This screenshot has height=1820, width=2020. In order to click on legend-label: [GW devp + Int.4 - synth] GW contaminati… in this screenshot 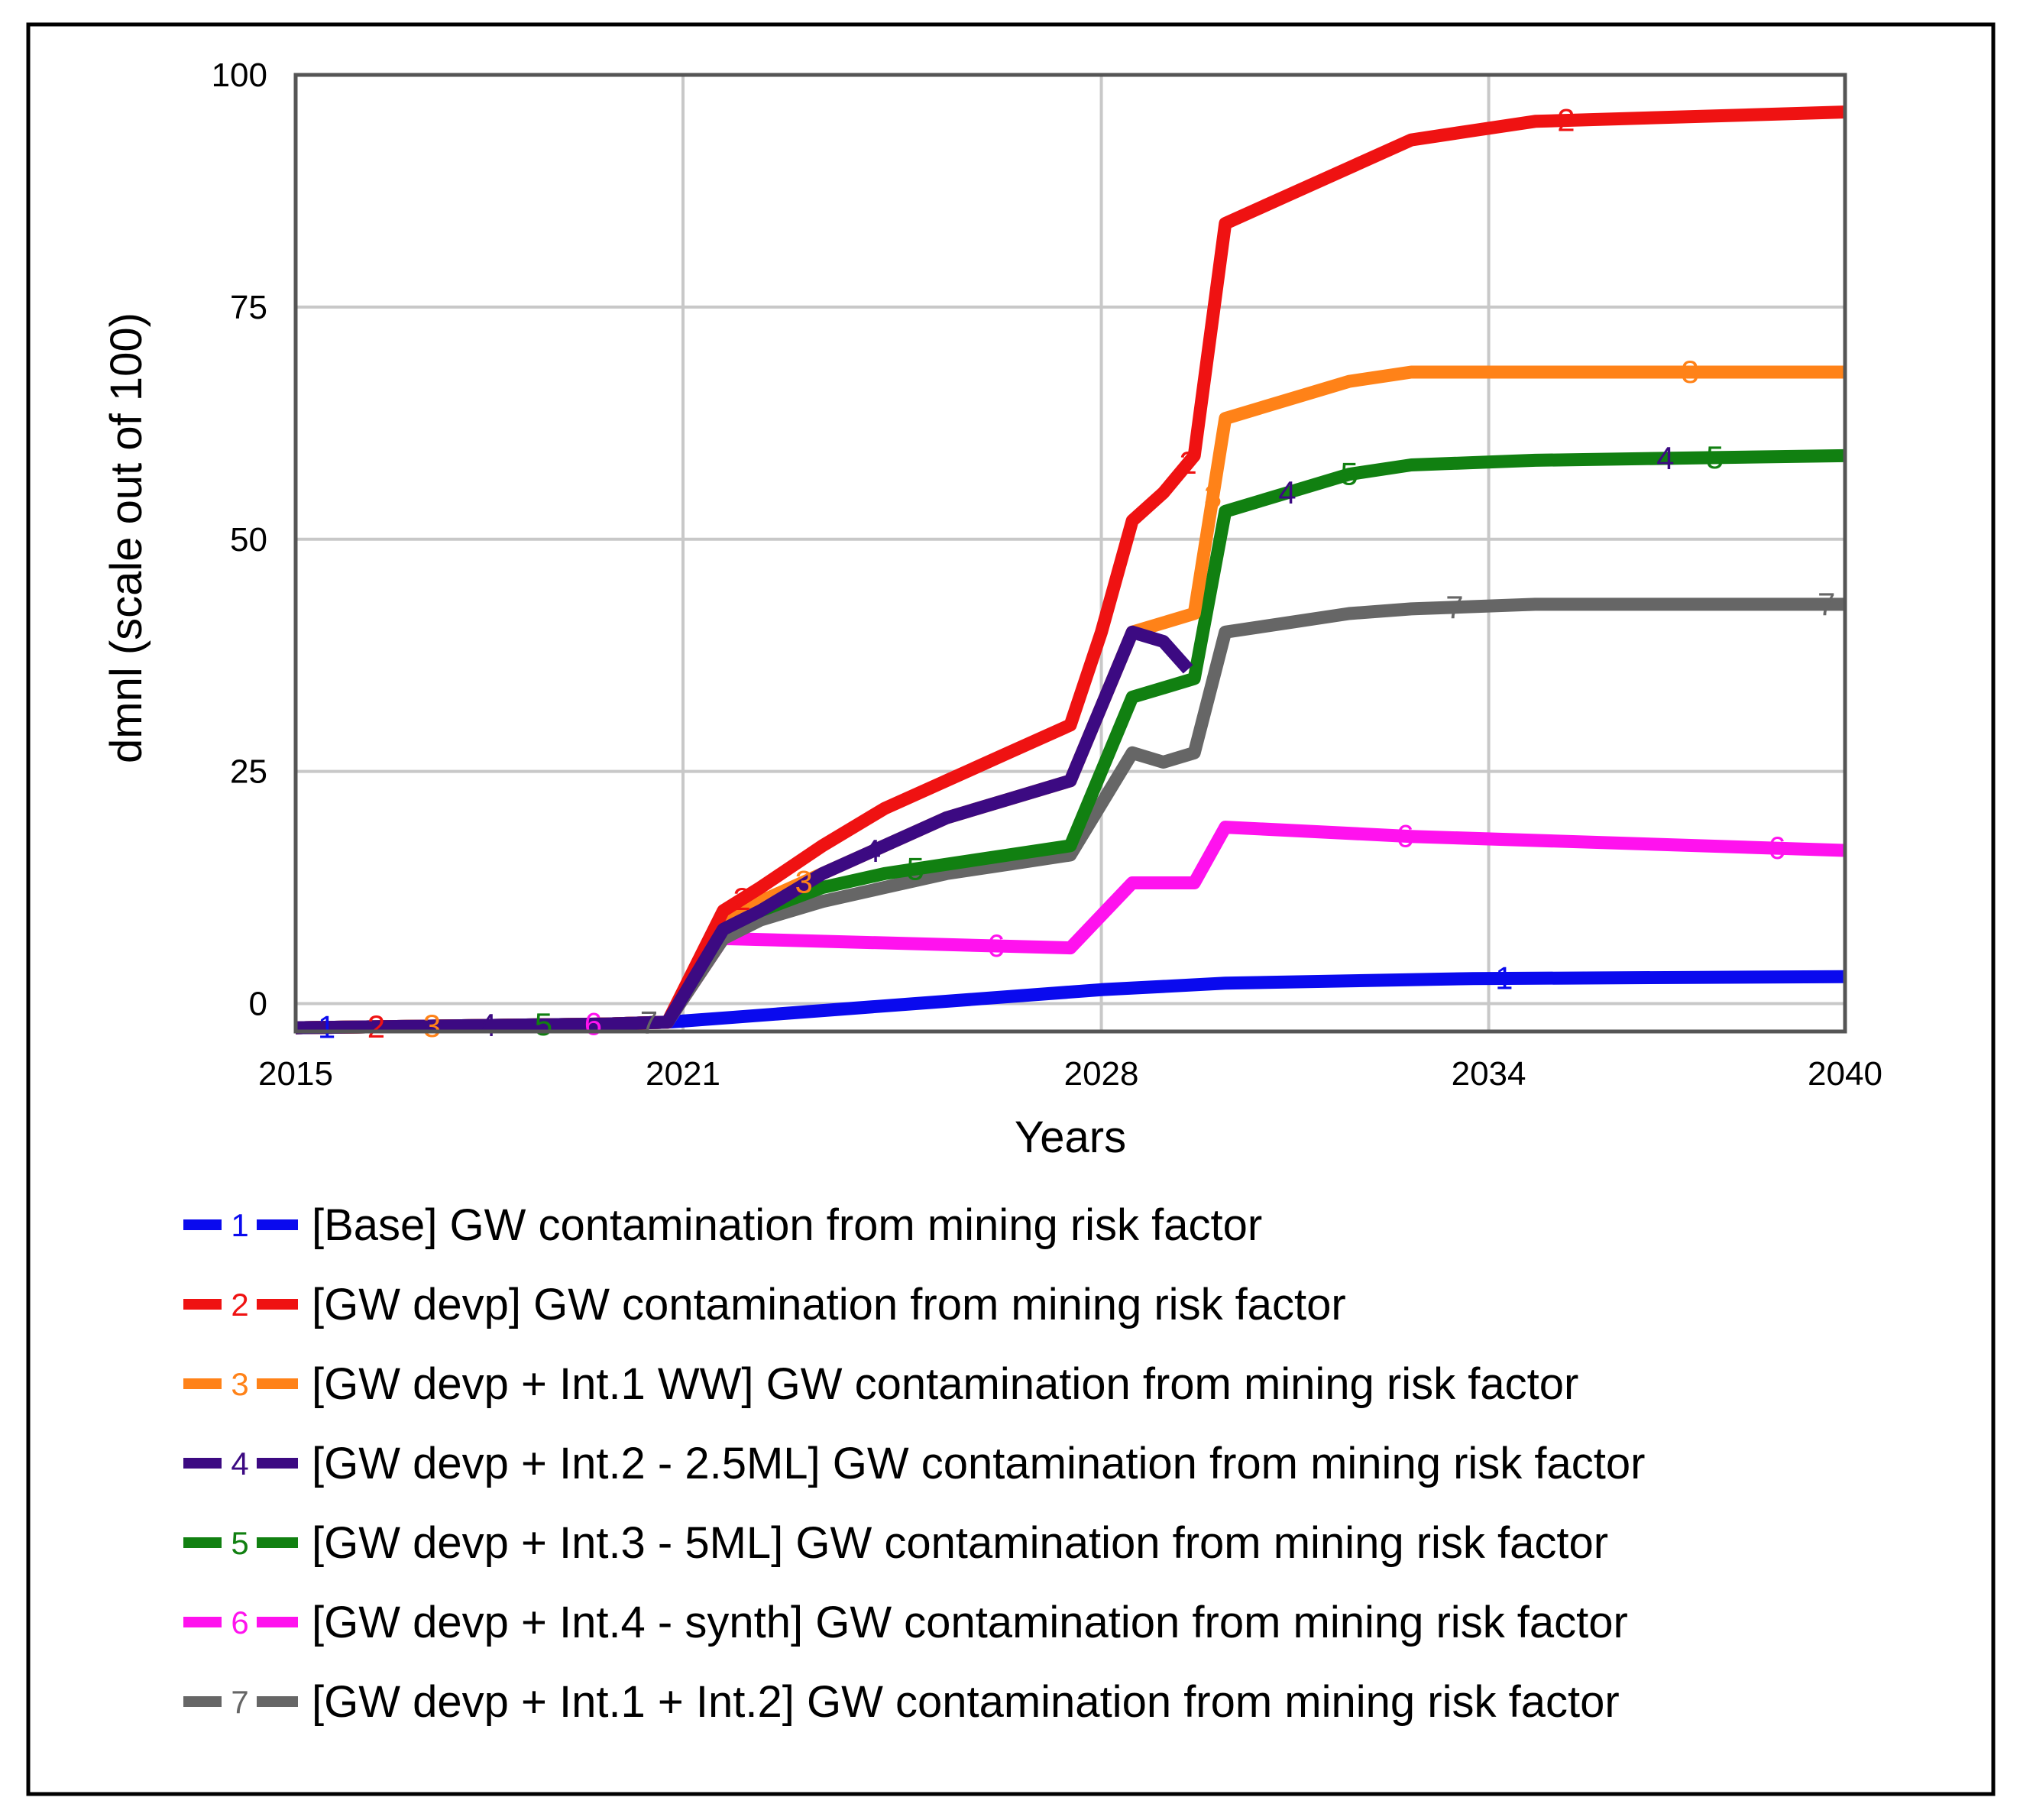, I will do `click(970, 1622)`.